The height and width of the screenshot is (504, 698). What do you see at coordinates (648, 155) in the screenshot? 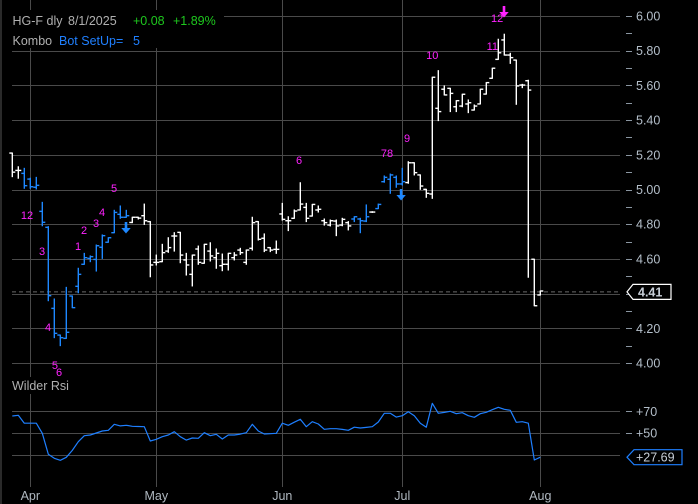
I see `price-axis-label: 5.20` at bounding box center [648, 155].